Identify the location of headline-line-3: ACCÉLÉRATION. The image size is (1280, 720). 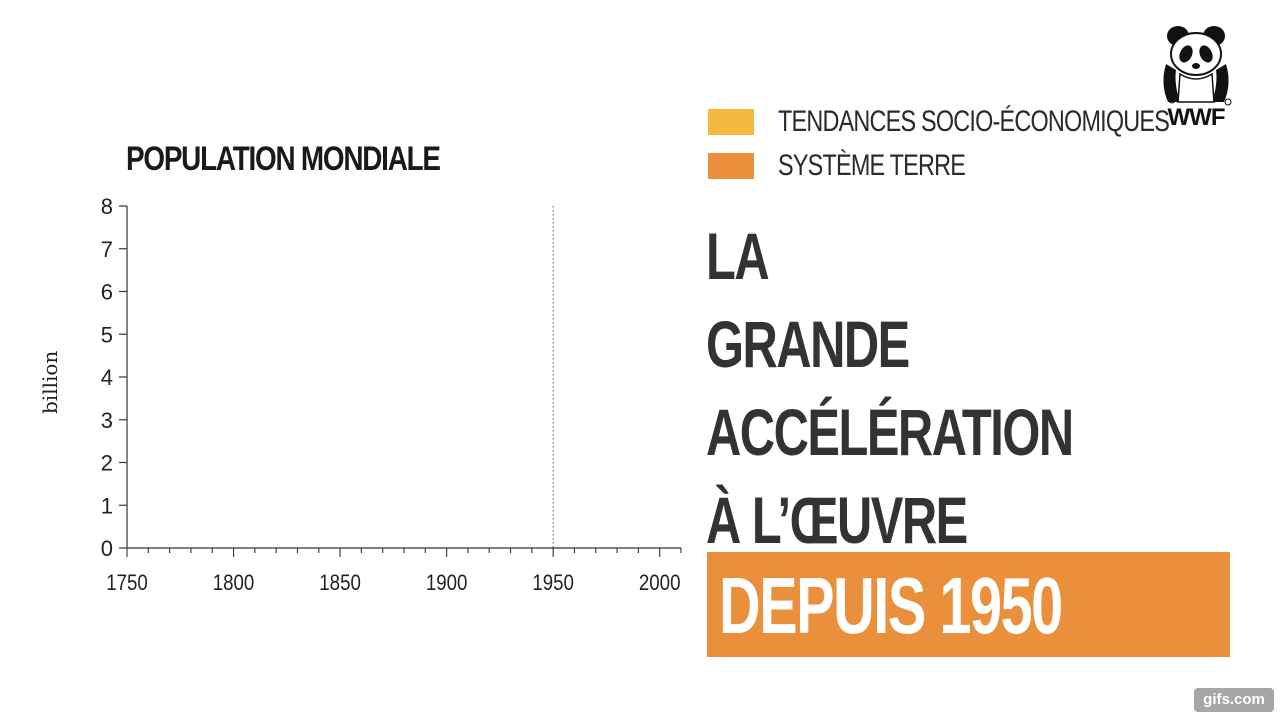
(890, 432).